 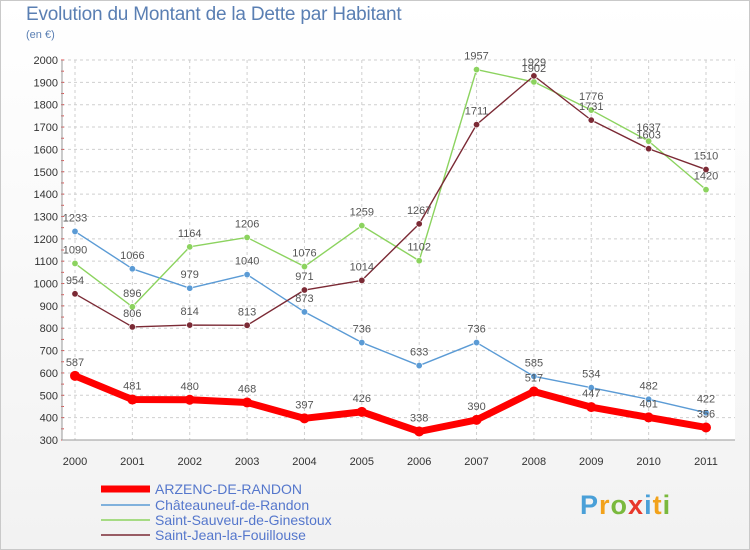 What do you see at coordinates (190, 234) in the screenshot?
I see `data-label: 1164` at bounding box center [190, 234].